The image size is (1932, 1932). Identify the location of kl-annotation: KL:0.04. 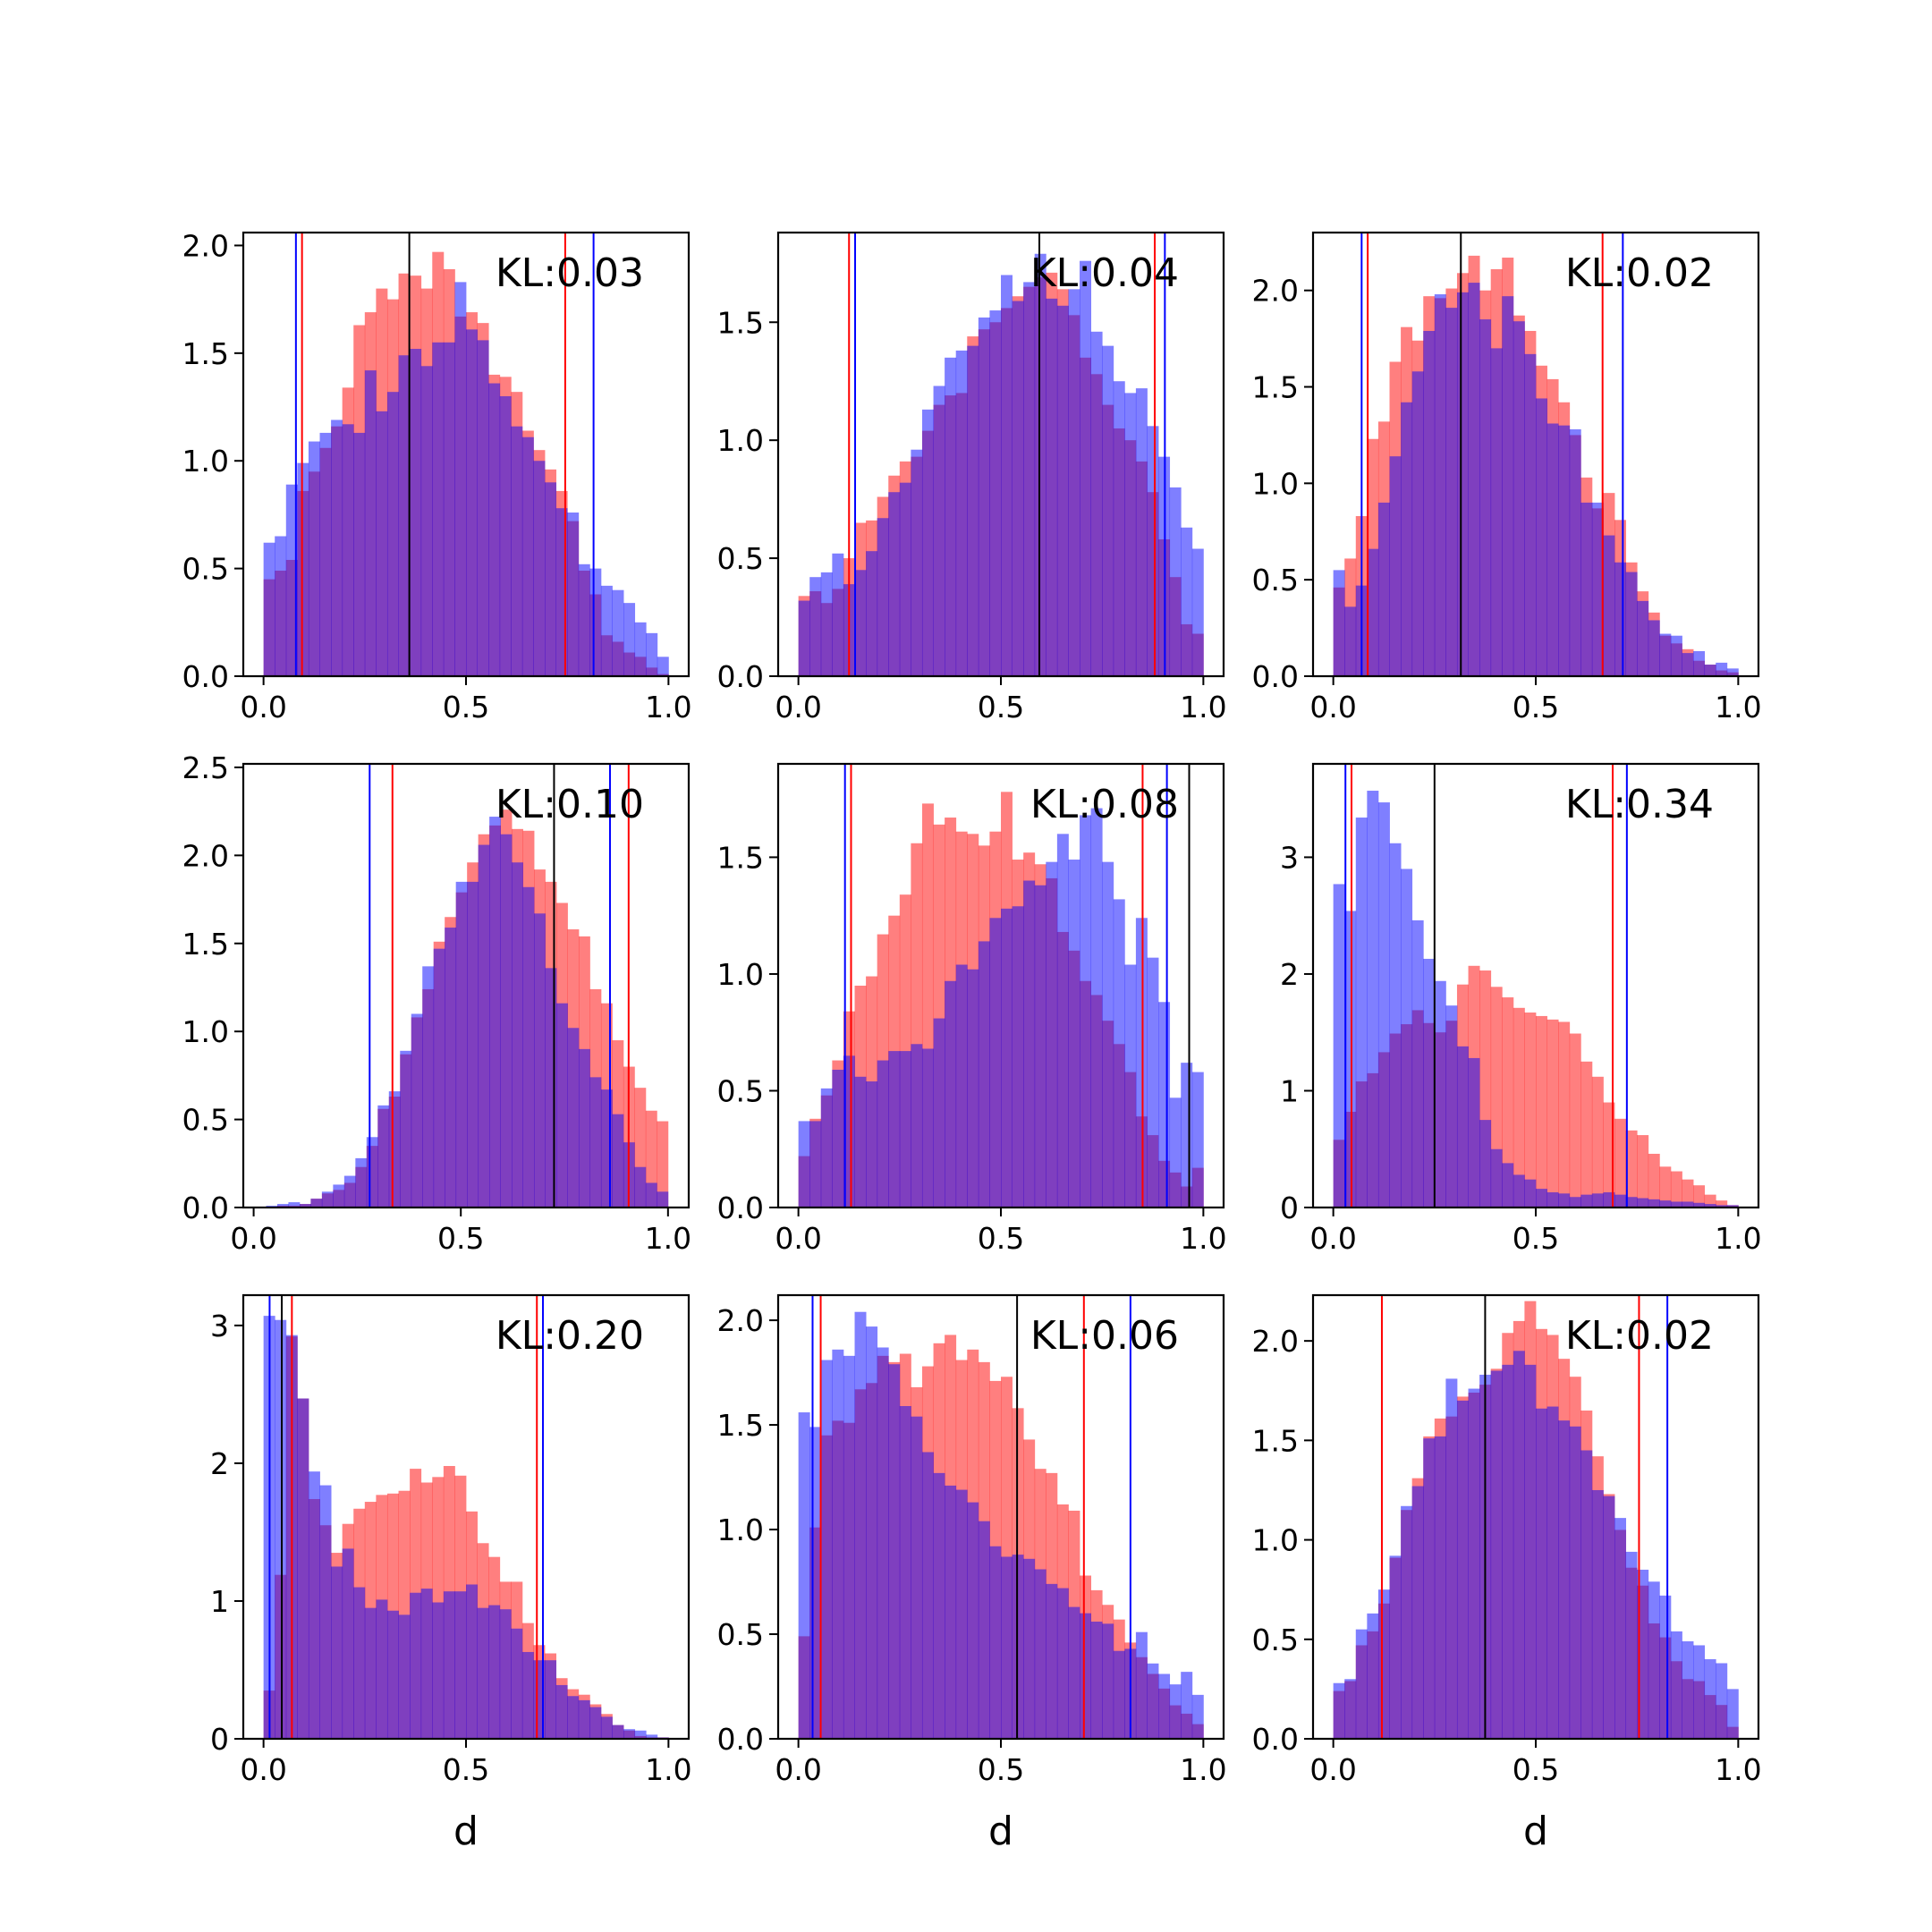
(1104, 273).